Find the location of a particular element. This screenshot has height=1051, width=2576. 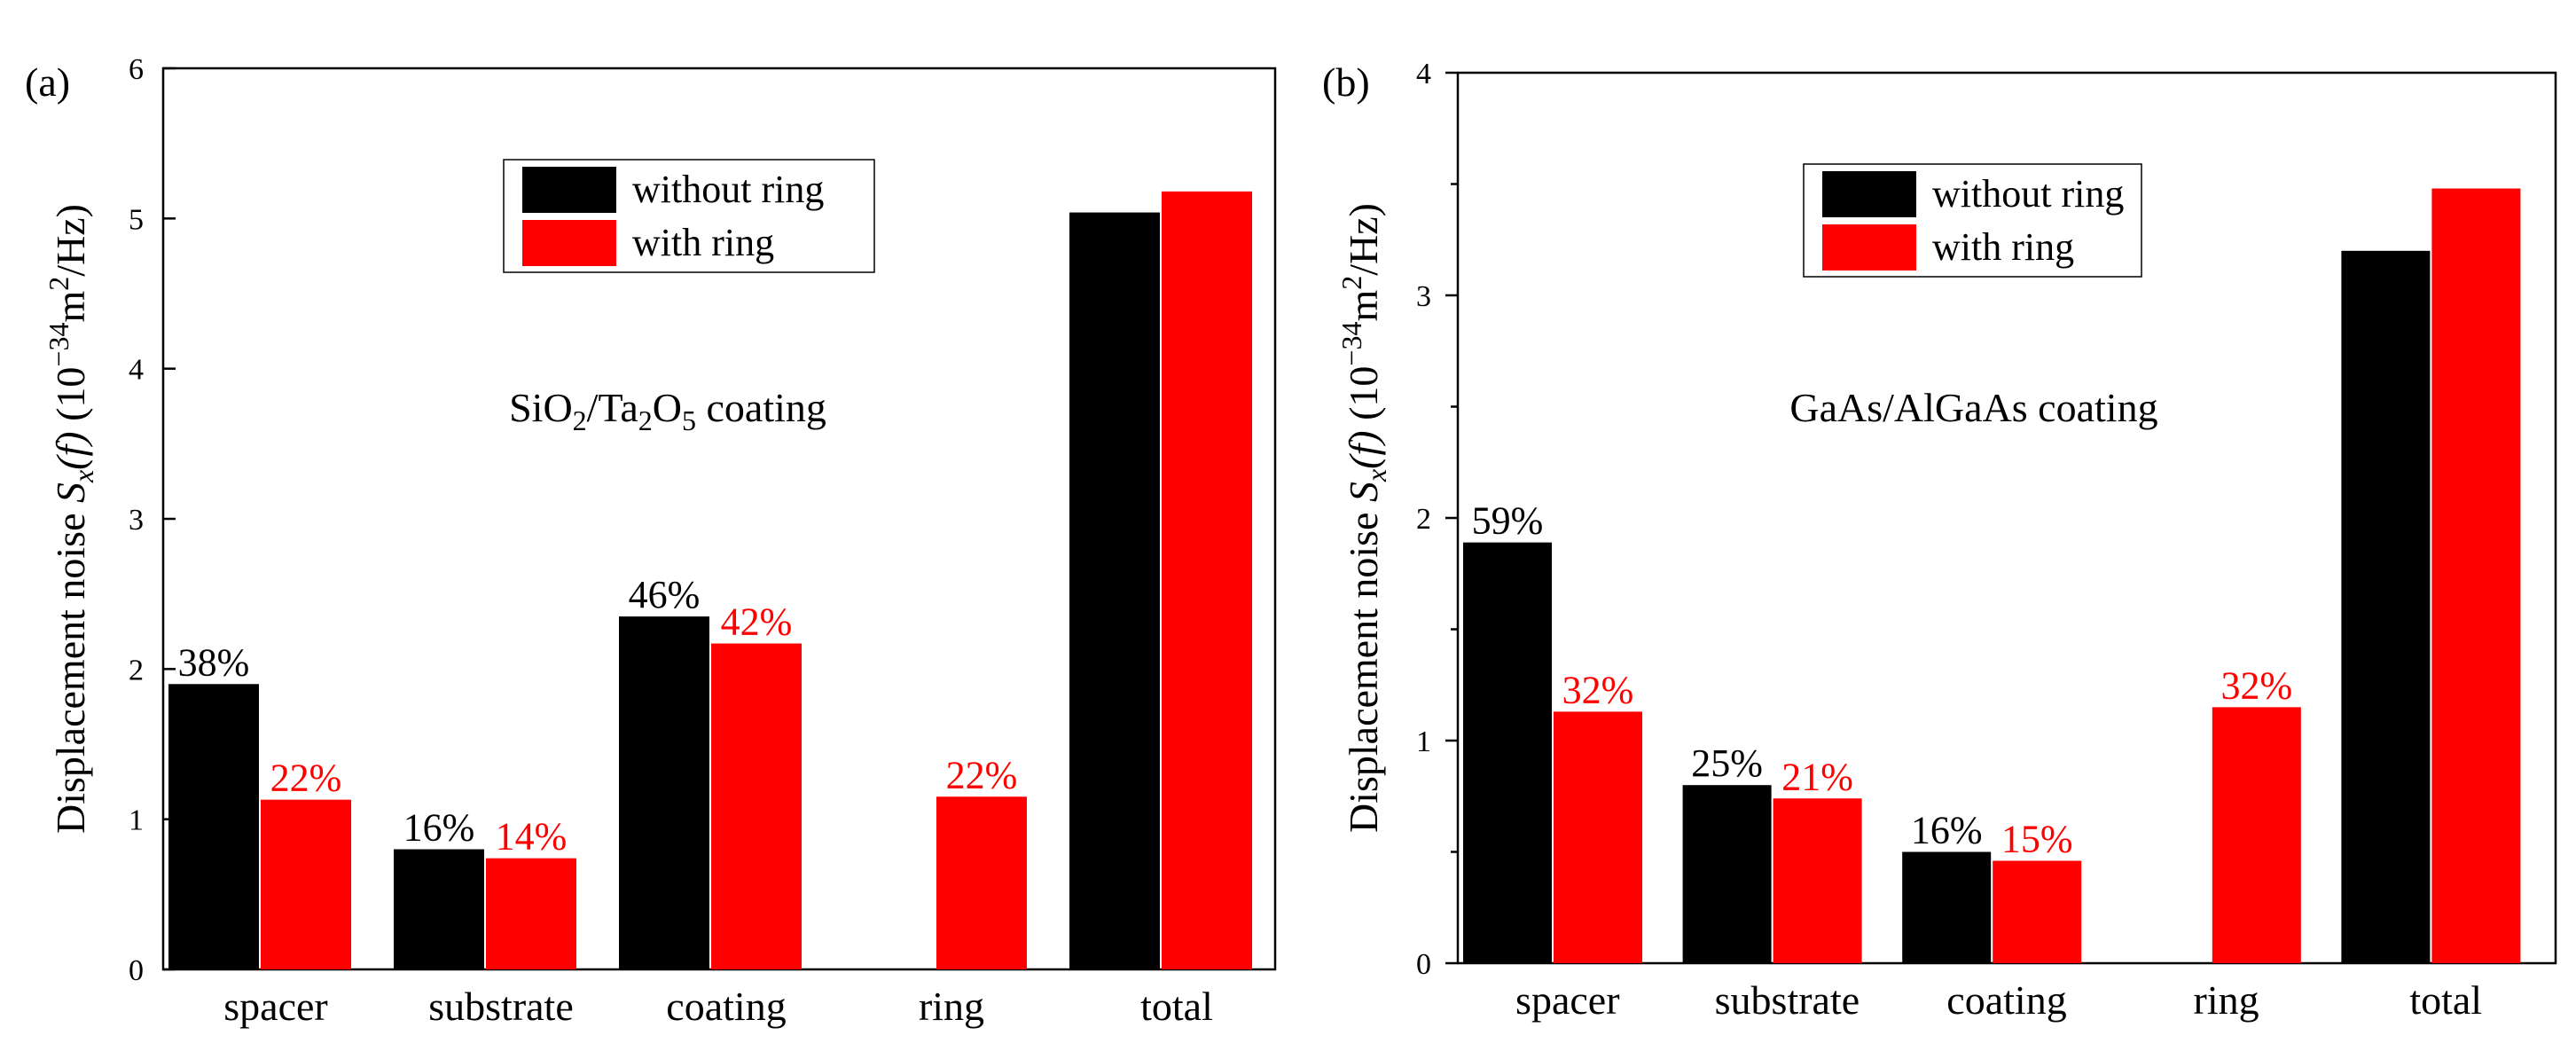

panel-label: (a) is located at coordinates (47, 82).